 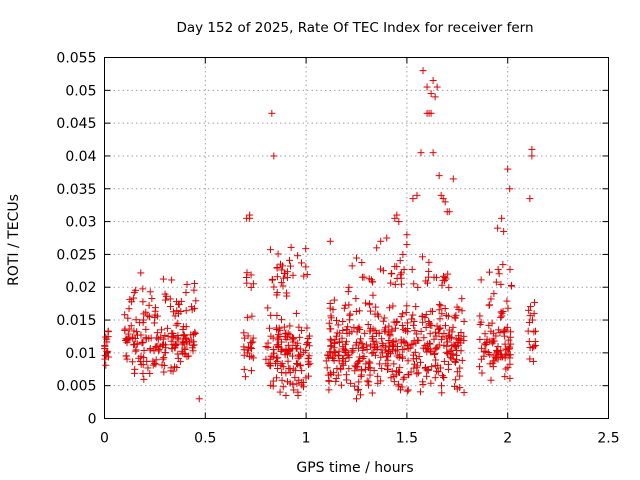 I want to click on y-tick-label: 0.05, so click(x=80, y=91).